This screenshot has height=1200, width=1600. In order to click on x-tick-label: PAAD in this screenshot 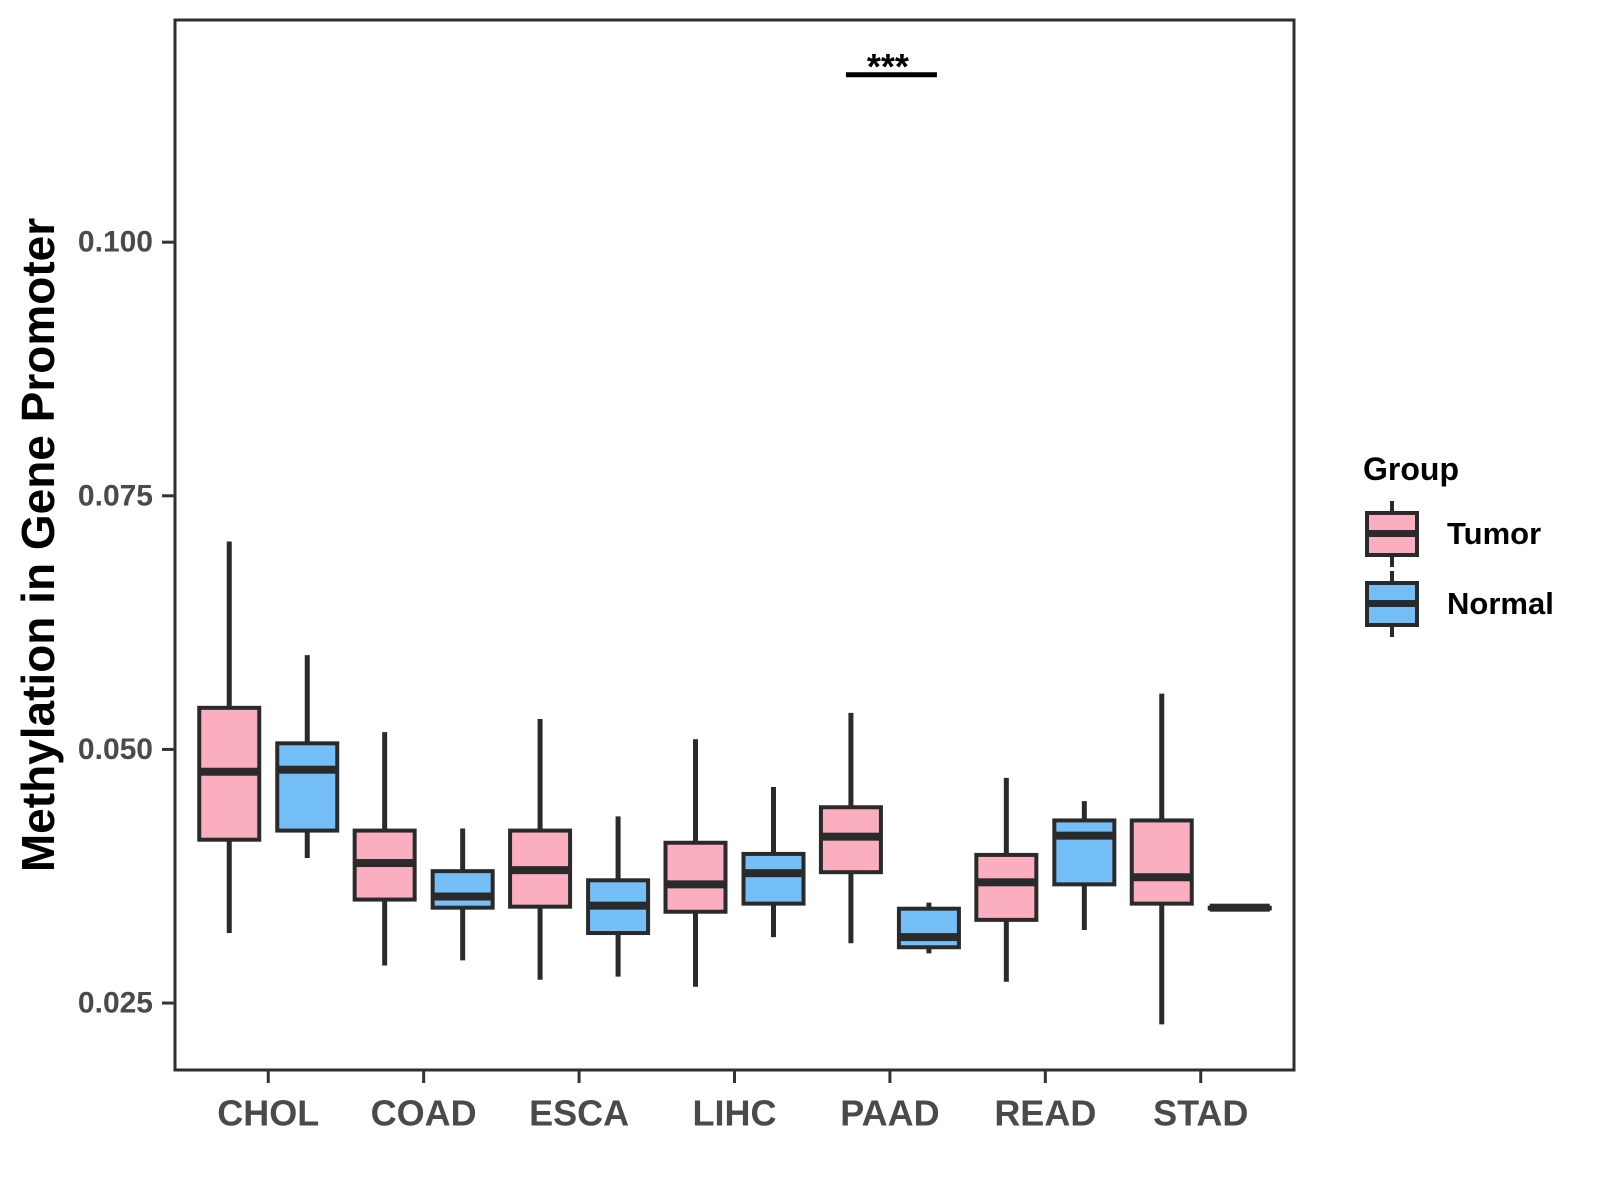, I will do `click(889, 1113)`.